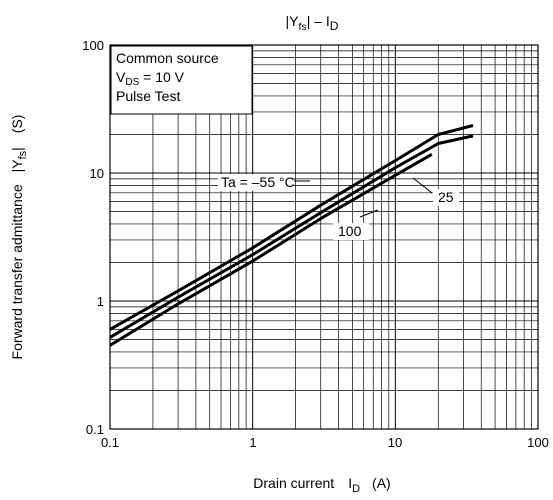  I want to click on x-tick-label: 100, so click(538, 442).